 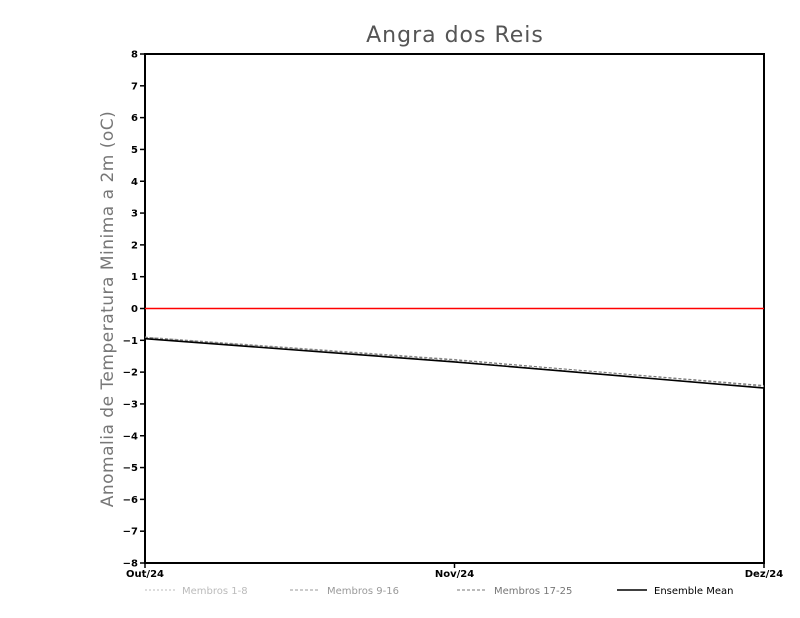 What do you see at coordinates (134, 214) in the screenshot?
I see `y-tick-label: 3` at bounding box center [134, 214].